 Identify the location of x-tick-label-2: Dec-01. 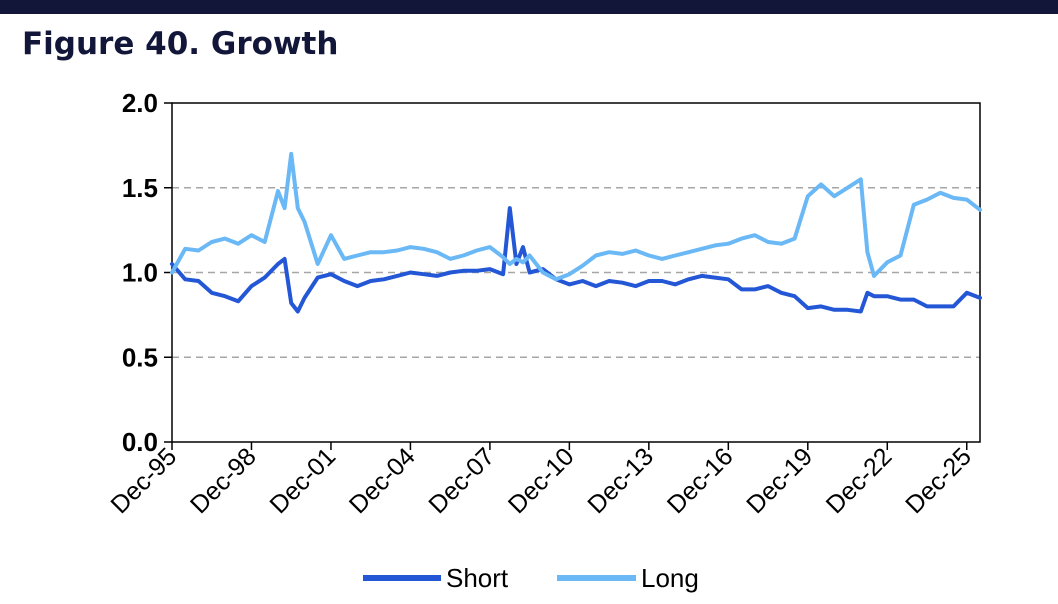
(302, 480).